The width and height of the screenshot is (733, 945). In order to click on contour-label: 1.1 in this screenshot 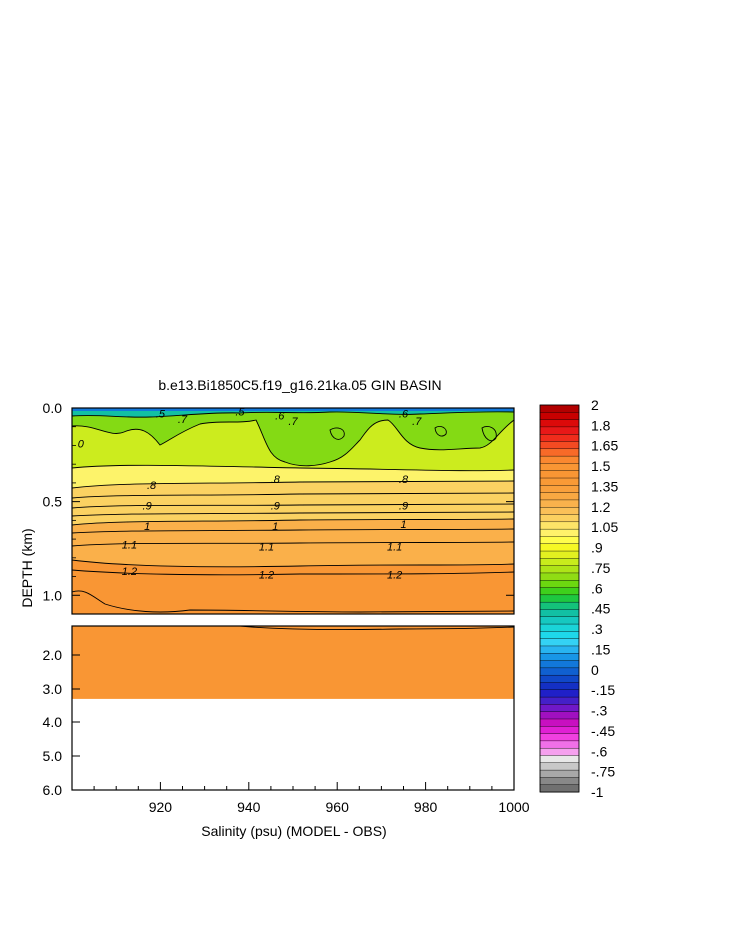, I will do `click(394, 548)`.